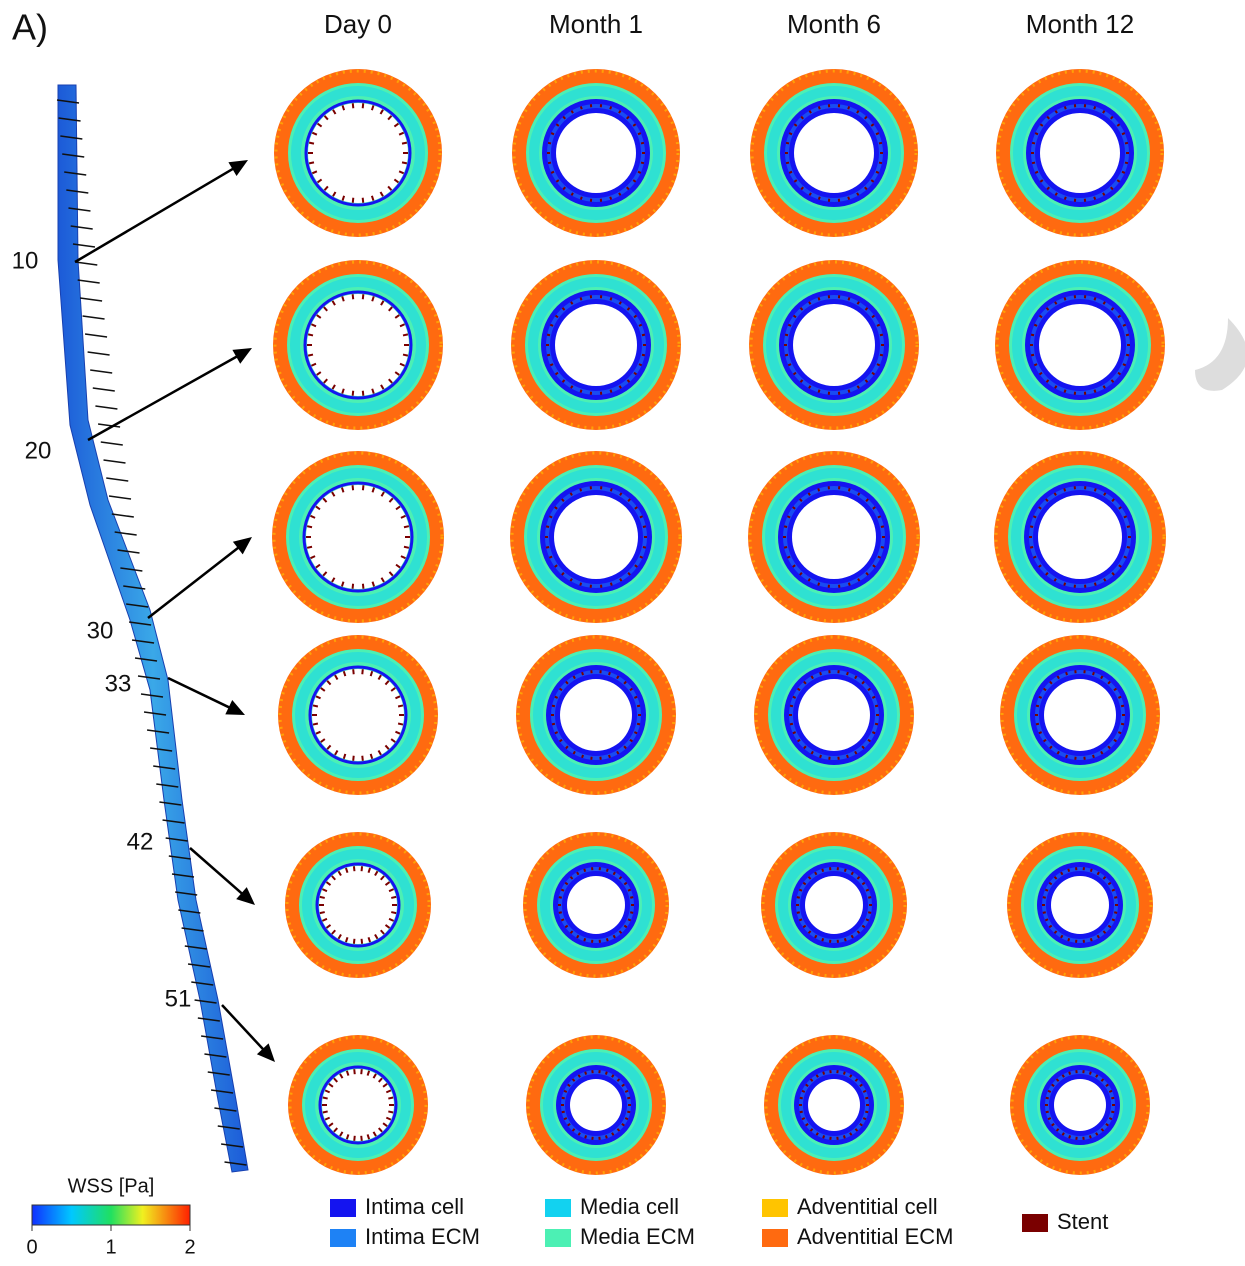  Describe the element at coordinates (242, 356) in the screenshot. I see `arrow-head` at that location.